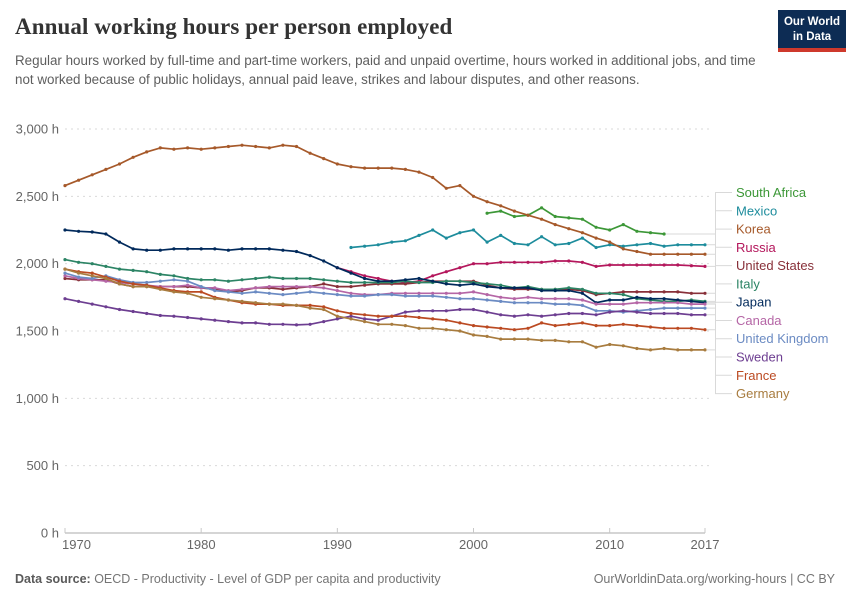  Describe the element at coordinates (385, 299) in the screenshot. I see `series-line-france` at that location.